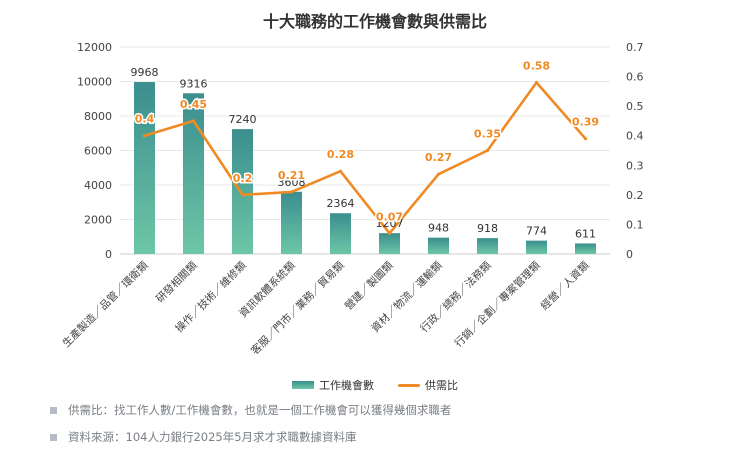 Image resolution: width=750 pixels, height=450 pixels. I want to click on bar-value-label: 948, so click(438, 228).